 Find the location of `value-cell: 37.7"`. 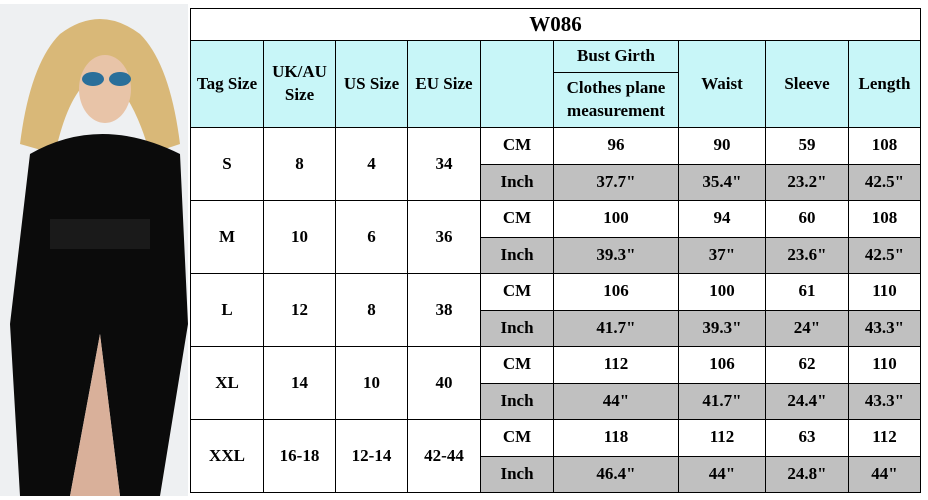

value-cell: 37.7" is located at coordinates (616, 182).